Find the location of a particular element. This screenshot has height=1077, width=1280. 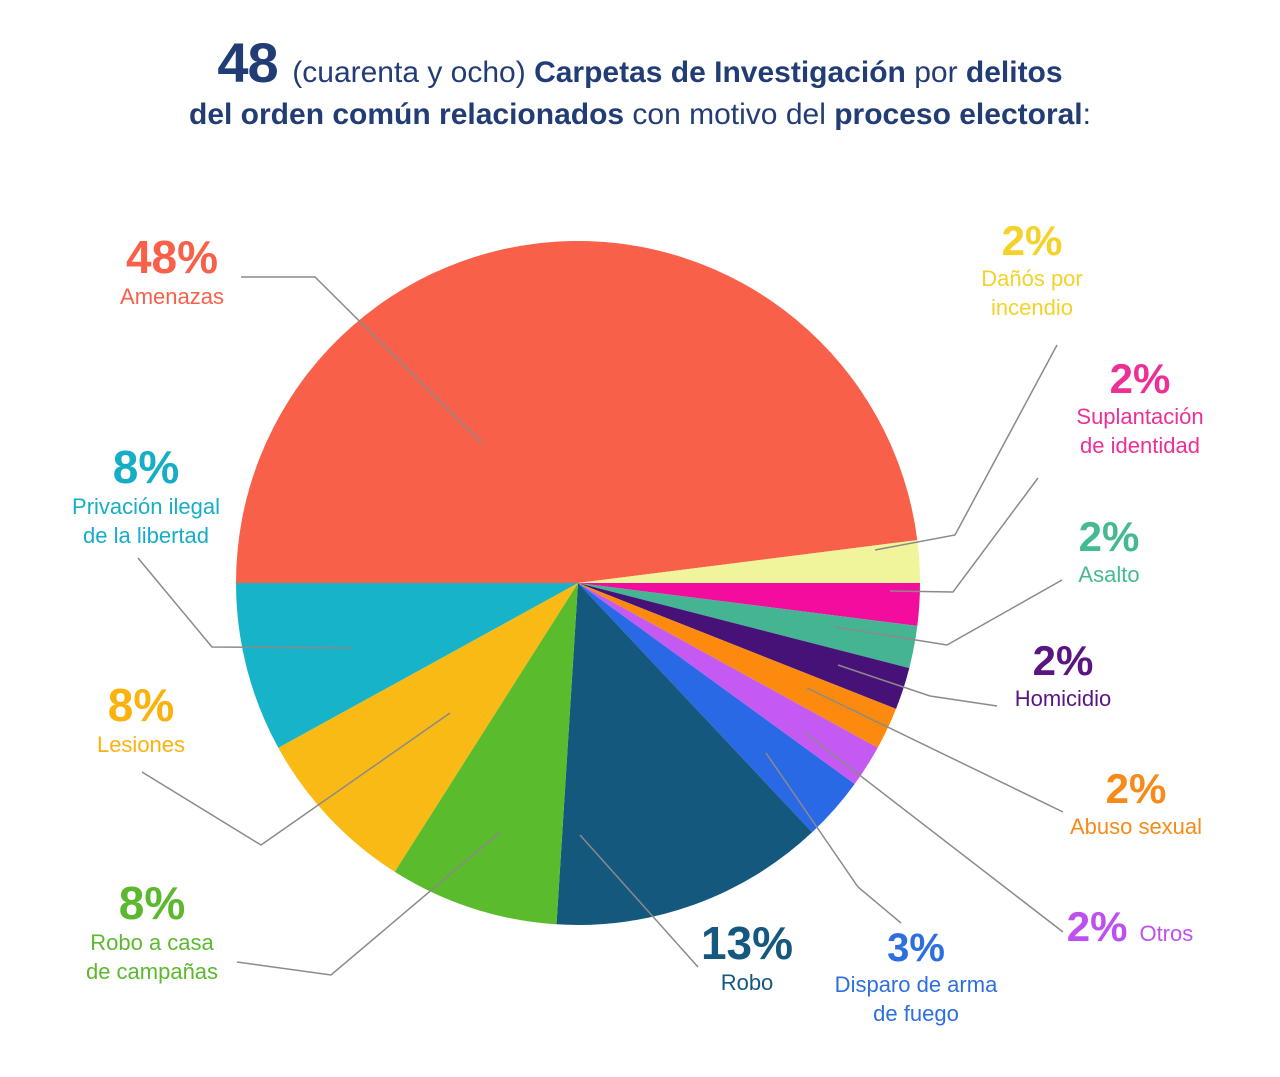

title-segment: 48 is located at coordinates (255, 62).